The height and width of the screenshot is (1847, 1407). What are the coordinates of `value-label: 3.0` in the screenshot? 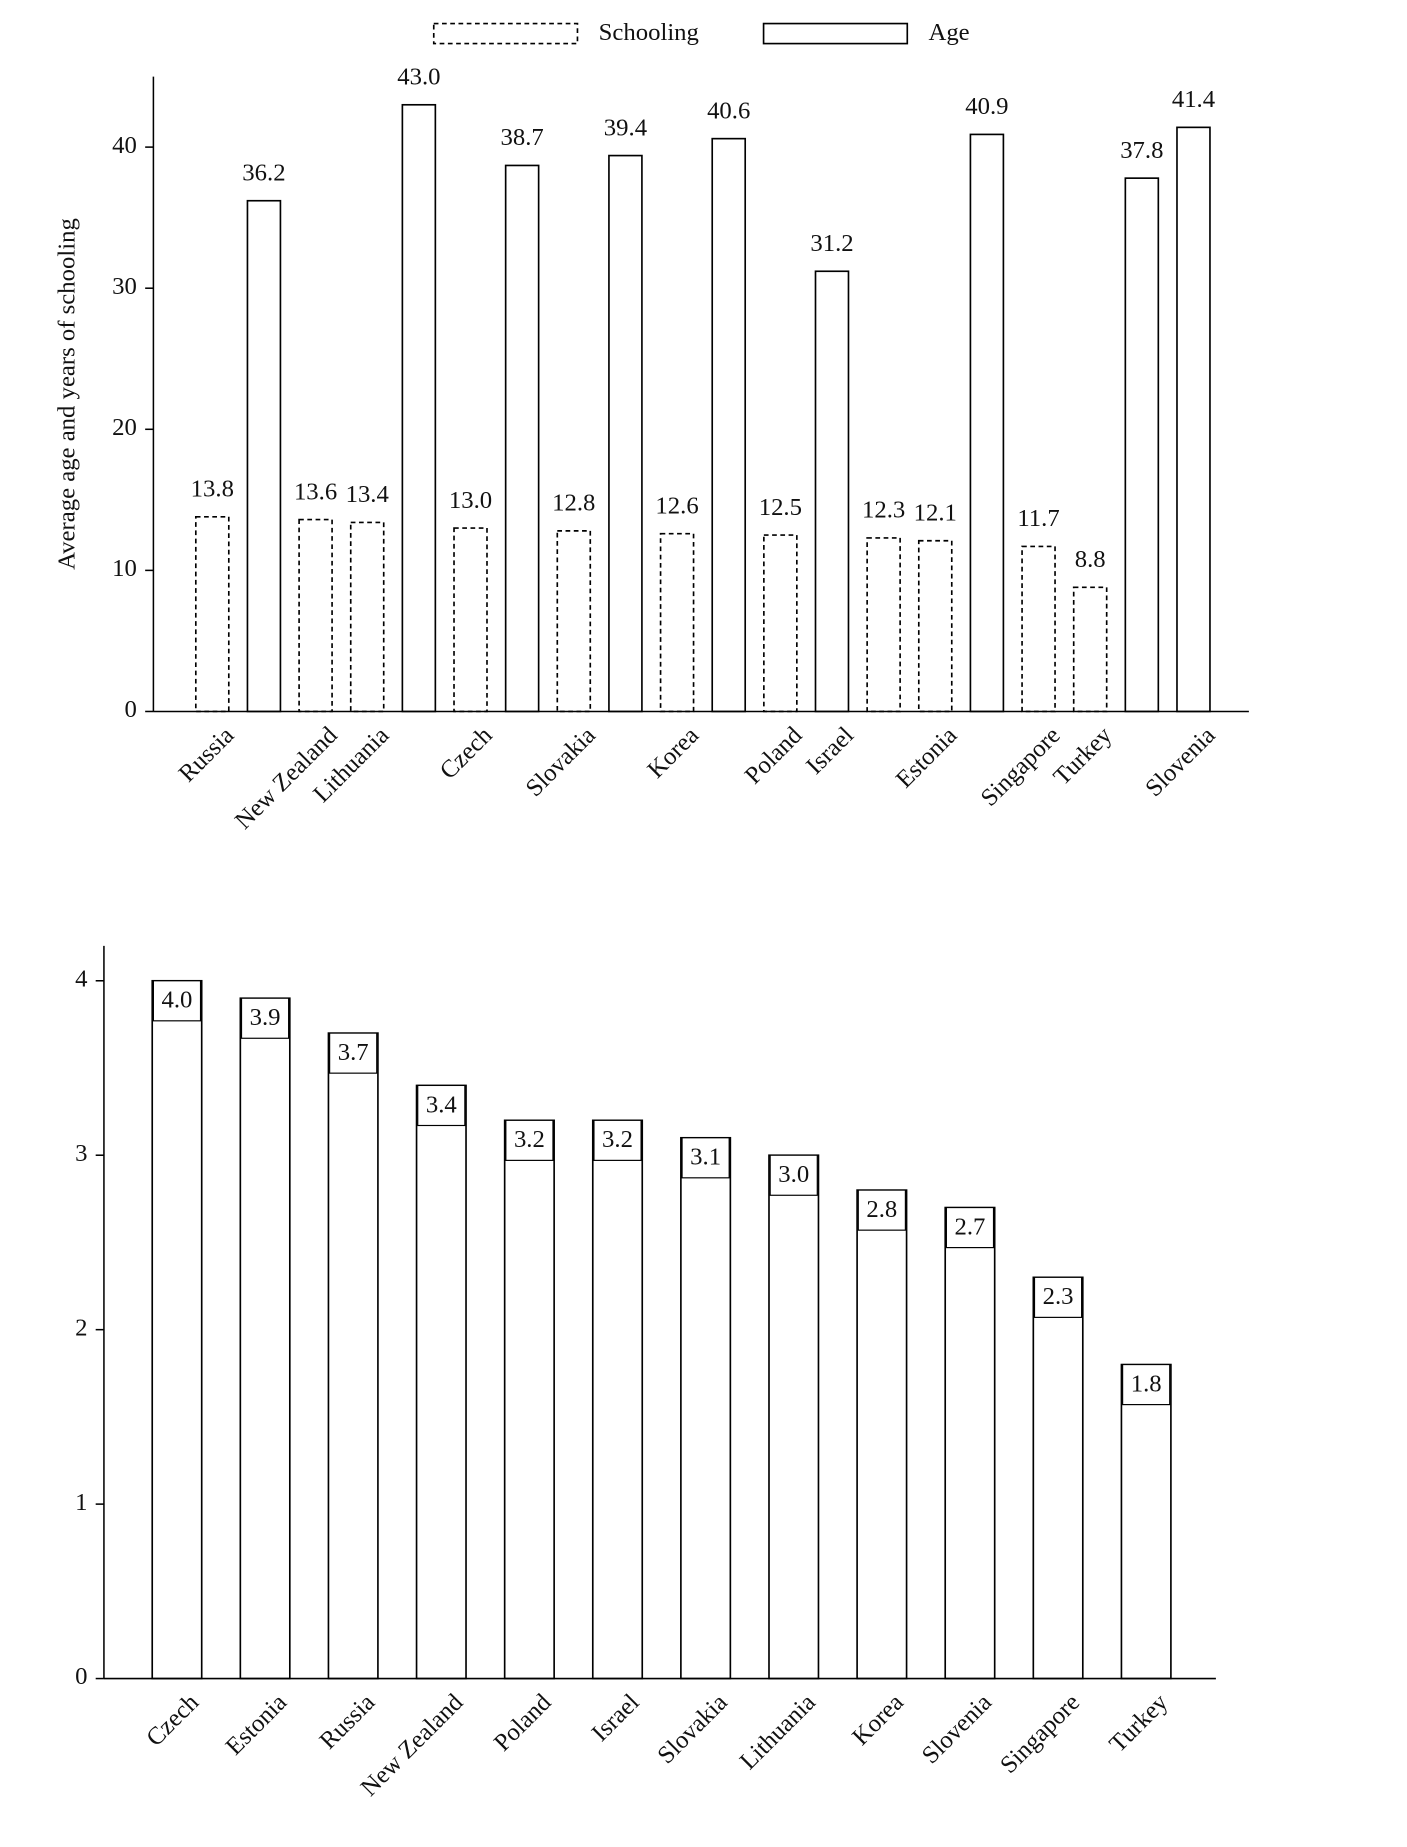 It's located at (793, 1174).